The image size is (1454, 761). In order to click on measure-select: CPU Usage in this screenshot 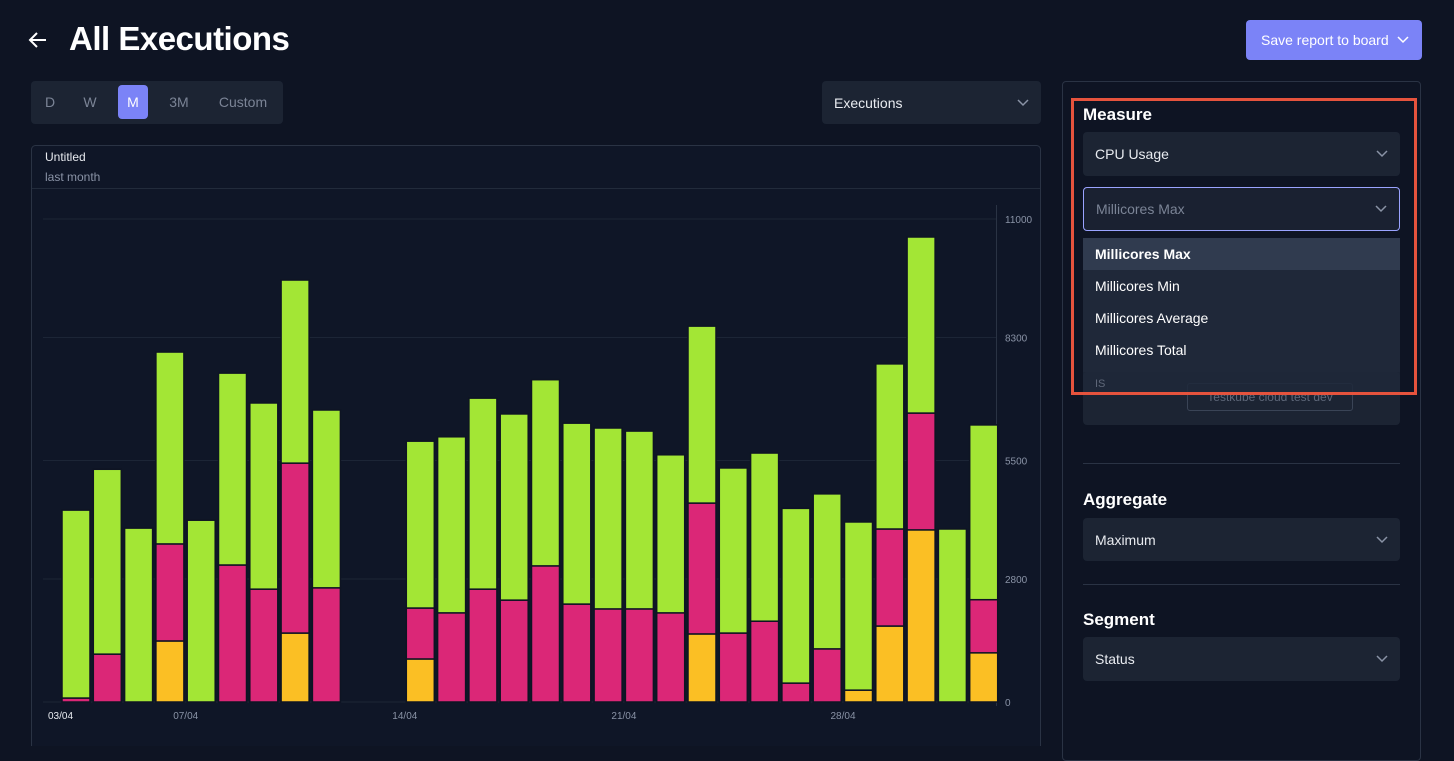, I will do `click(1241, 154)`.